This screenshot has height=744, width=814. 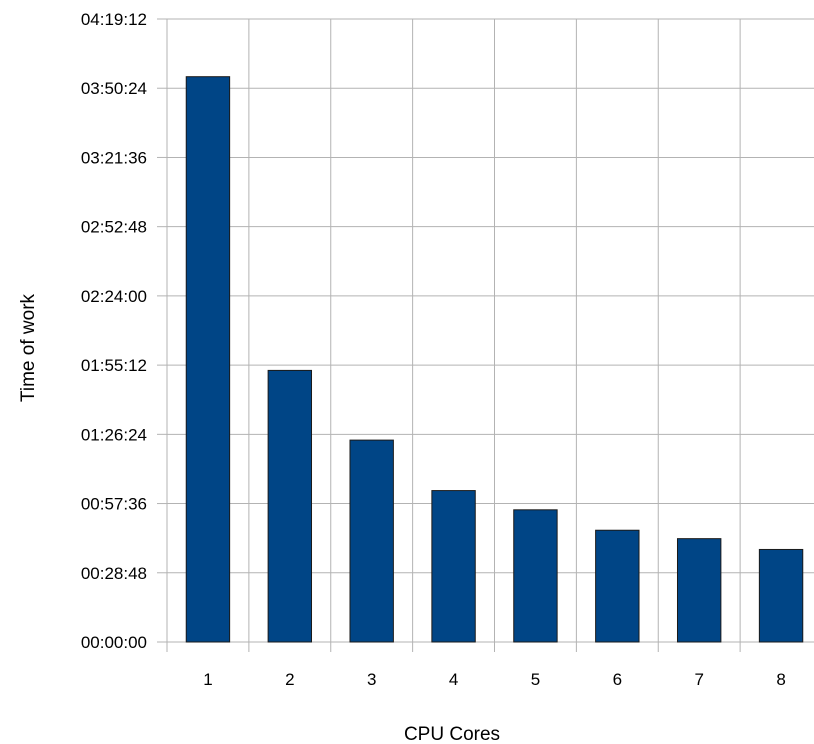 What do you see at coordinates (114, 434) in the screenshot?
I see `y-tick-label: 01:26:24` at bounding box center [114, 434].